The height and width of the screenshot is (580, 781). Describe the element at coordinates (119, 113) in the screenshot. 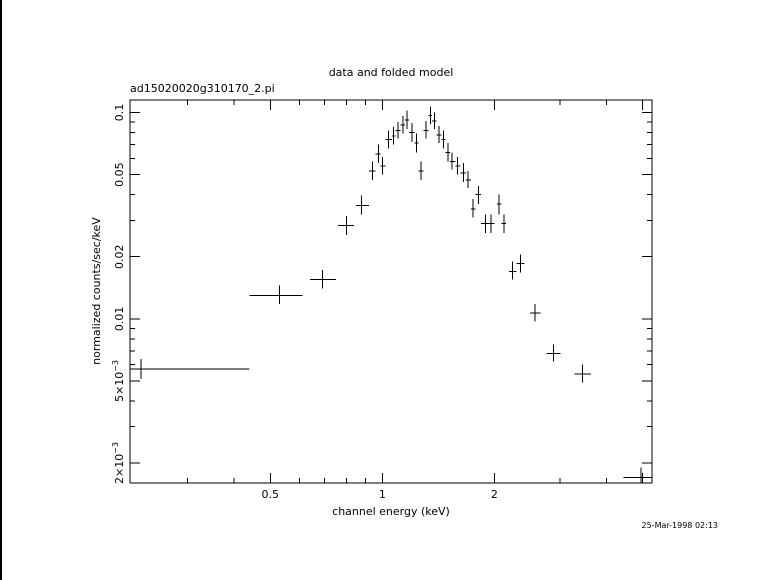

I see `y-tick-label: 0.1` at that location.